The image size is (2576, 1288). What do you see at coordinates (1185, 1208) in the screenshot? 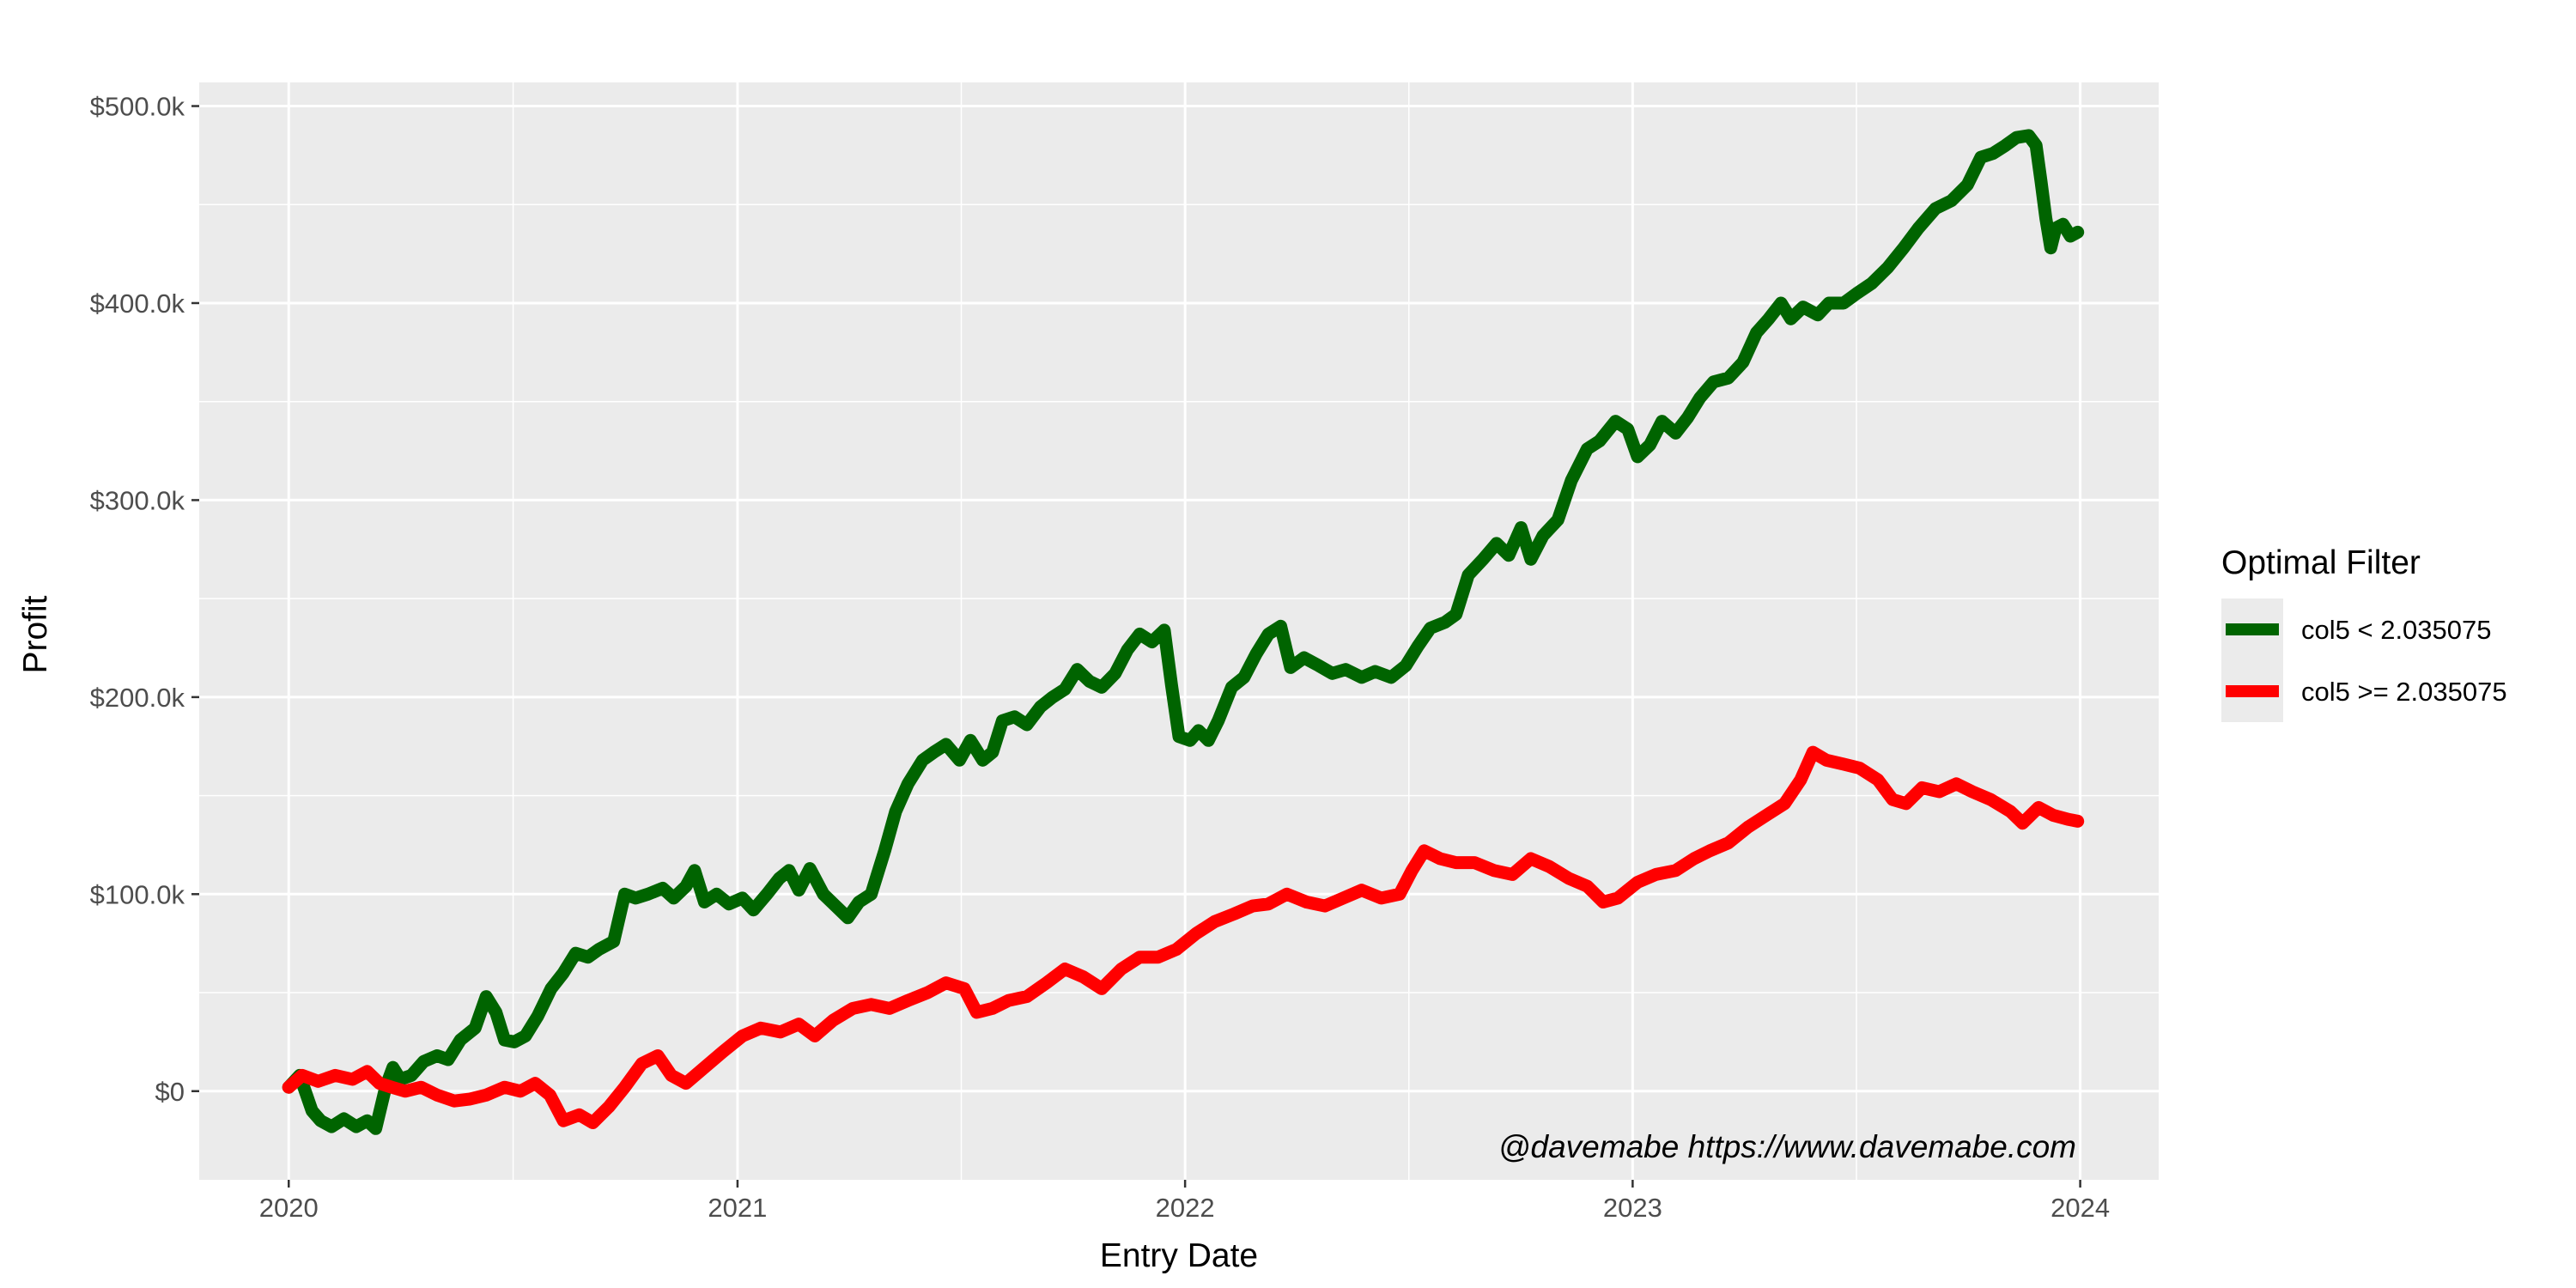
I see `x-tick-label: 2022` at bounding box center [1185, 1208].